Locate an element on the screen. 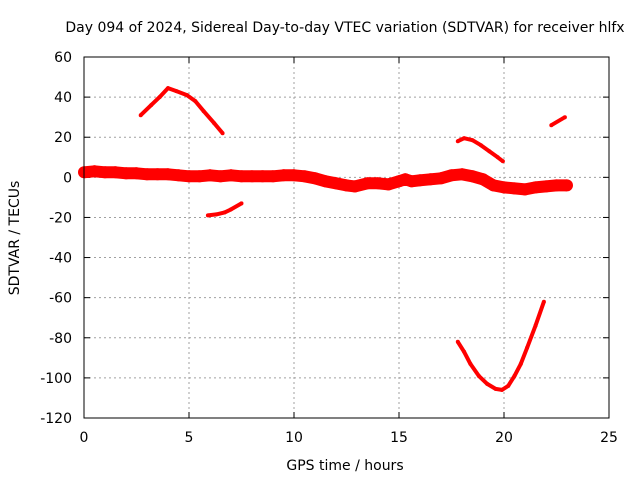 This screenshot has height=480, width=640. y-tick-label: -40 is located at coordinates (60, 259).